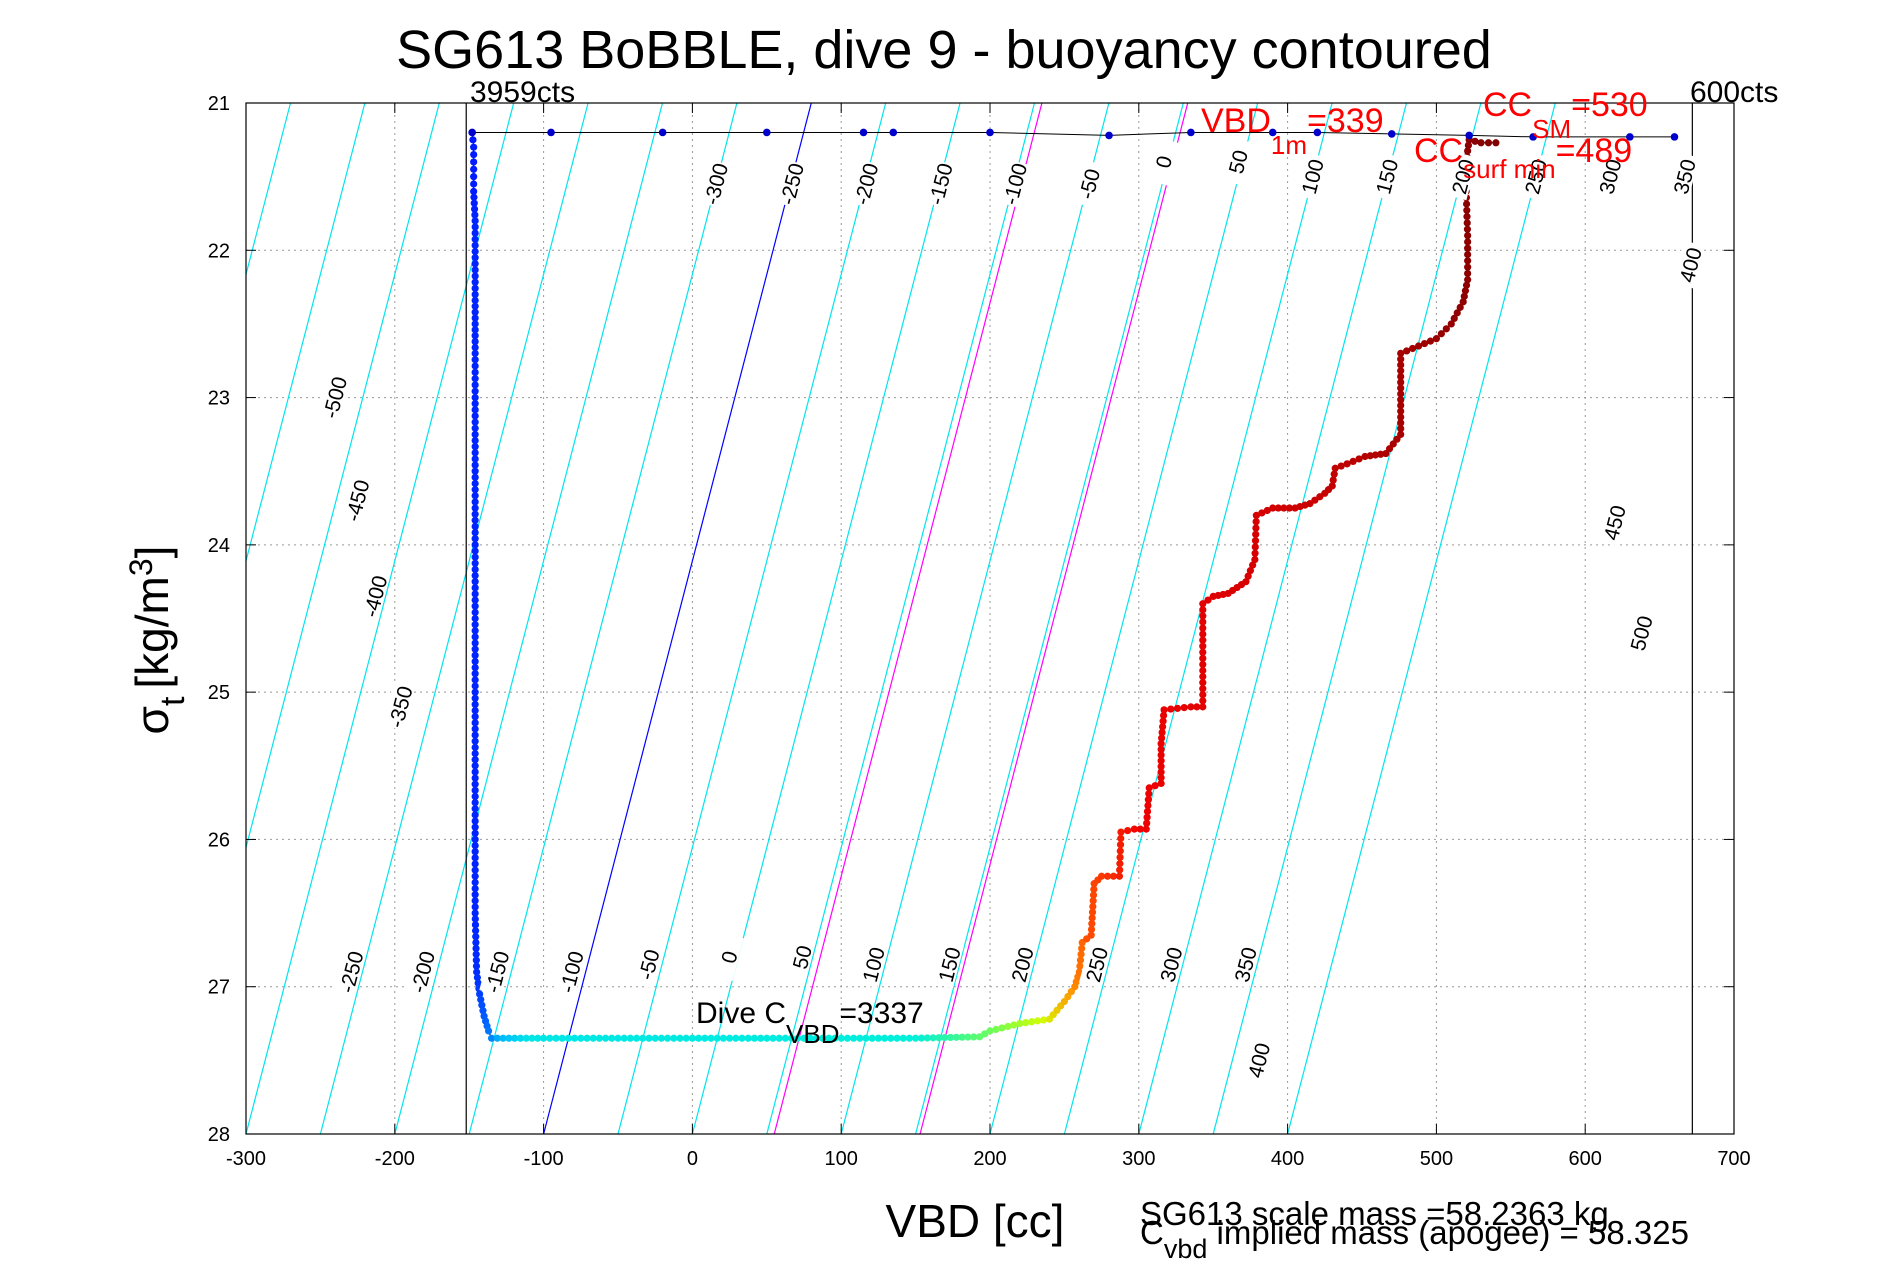 The width and height of the screenshot is (1891, 1262). Describe the element at coordinates (867, 184) in the screenshot. I see `contour-label: -200` at that location.